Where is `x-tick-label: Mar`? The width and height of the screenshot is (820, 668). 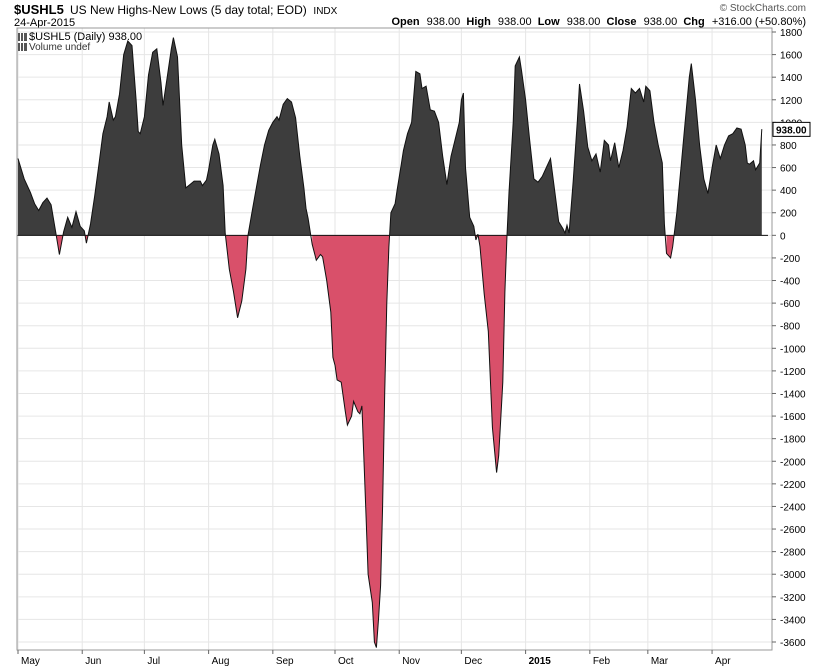 x-tick-label: Mar is located at coordinates (660, 661).